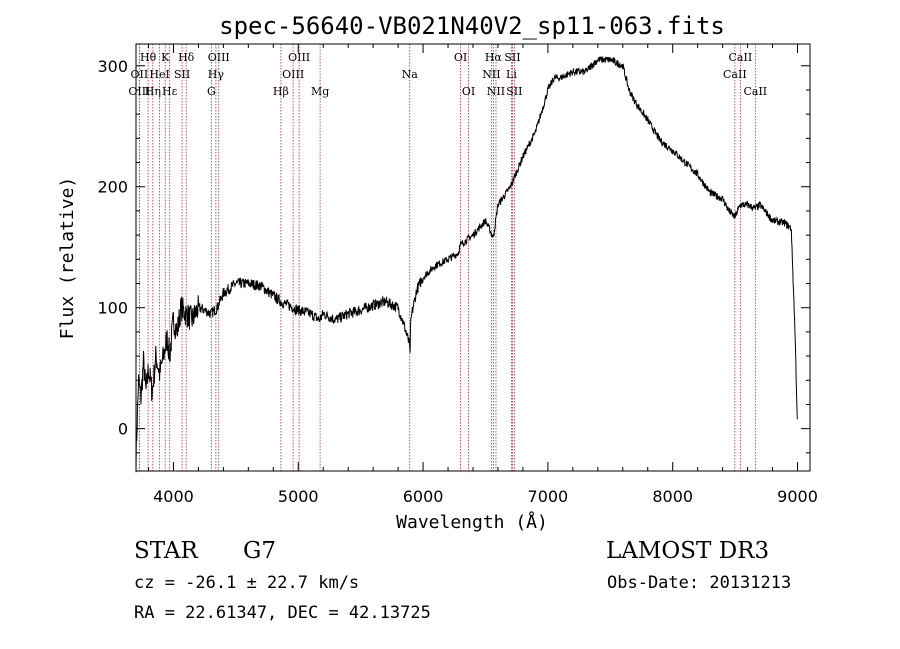 The image size is (900, 649). I want to click on line-marker-label-0: Hθ, so click(148, 57).